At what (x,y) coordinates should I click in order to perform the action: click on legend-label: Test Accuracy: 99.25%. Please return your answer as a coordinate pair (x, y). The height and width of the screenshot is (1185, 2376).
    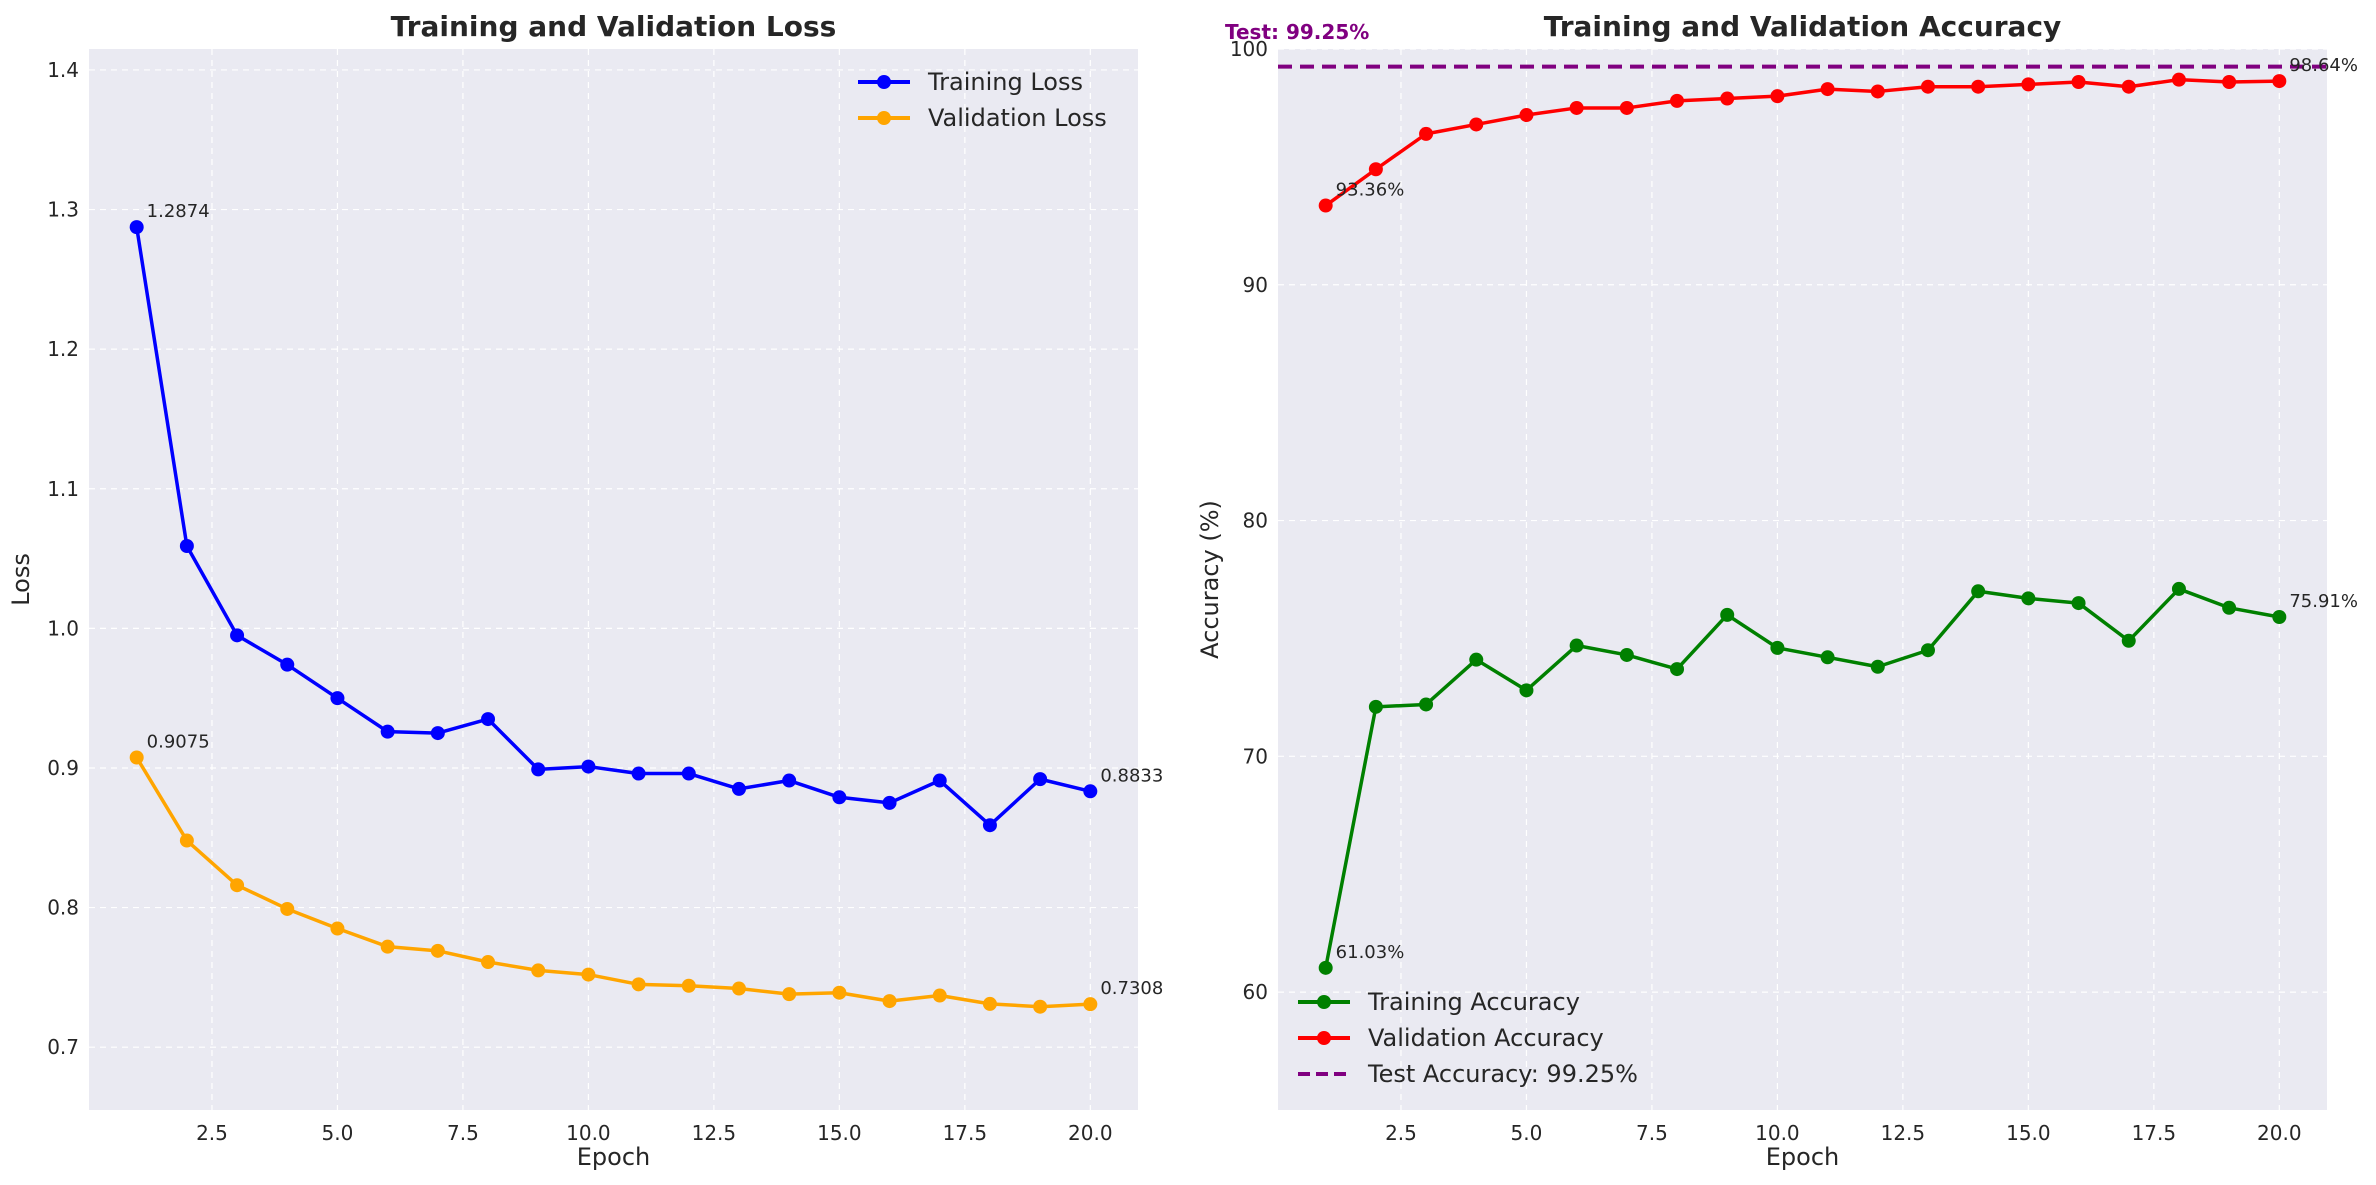
    Looking at the image, I should click on (1502, 1074).